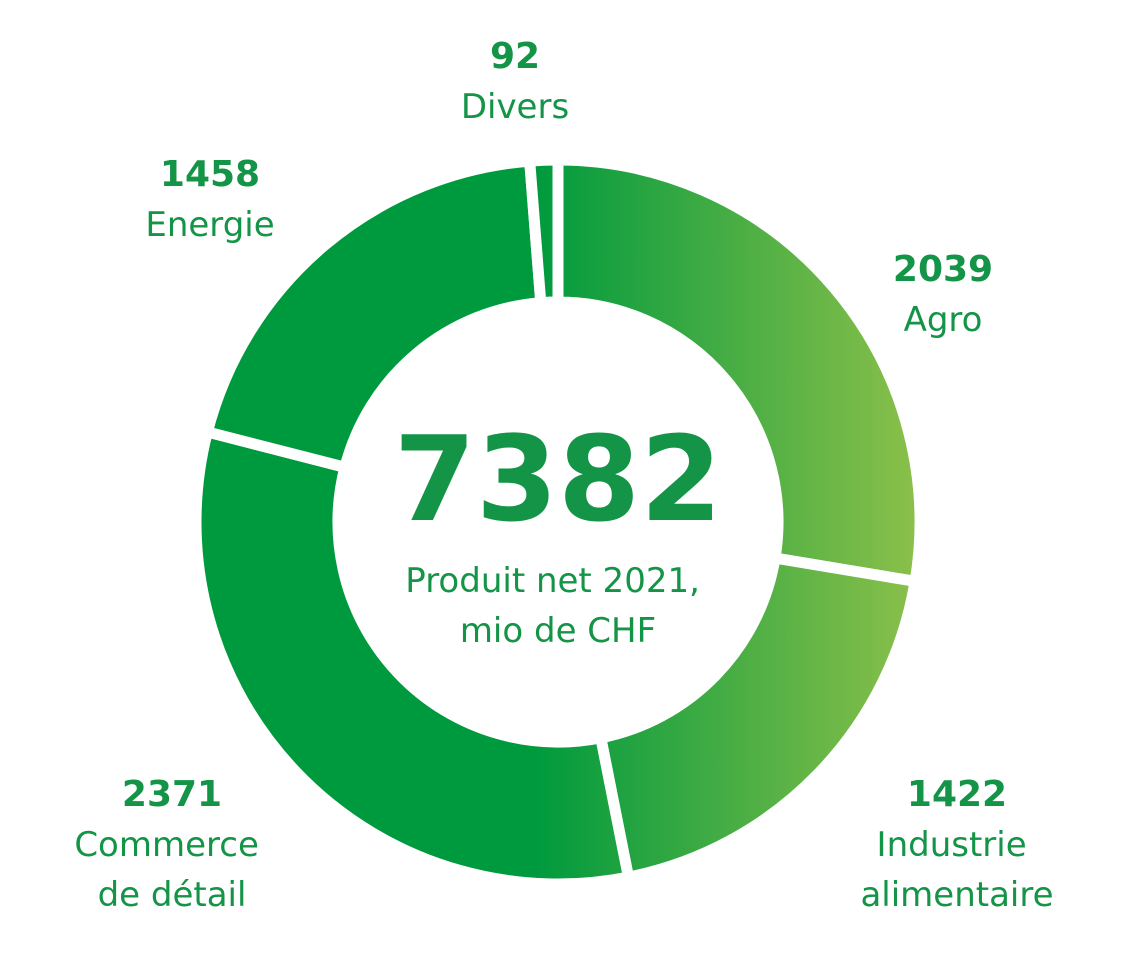 This screenshot has width=1142, height=956. What do you see at coordinates (558, 479) in the screenshot?
I see `center-value: 7382` at bounding box center [558, 479].